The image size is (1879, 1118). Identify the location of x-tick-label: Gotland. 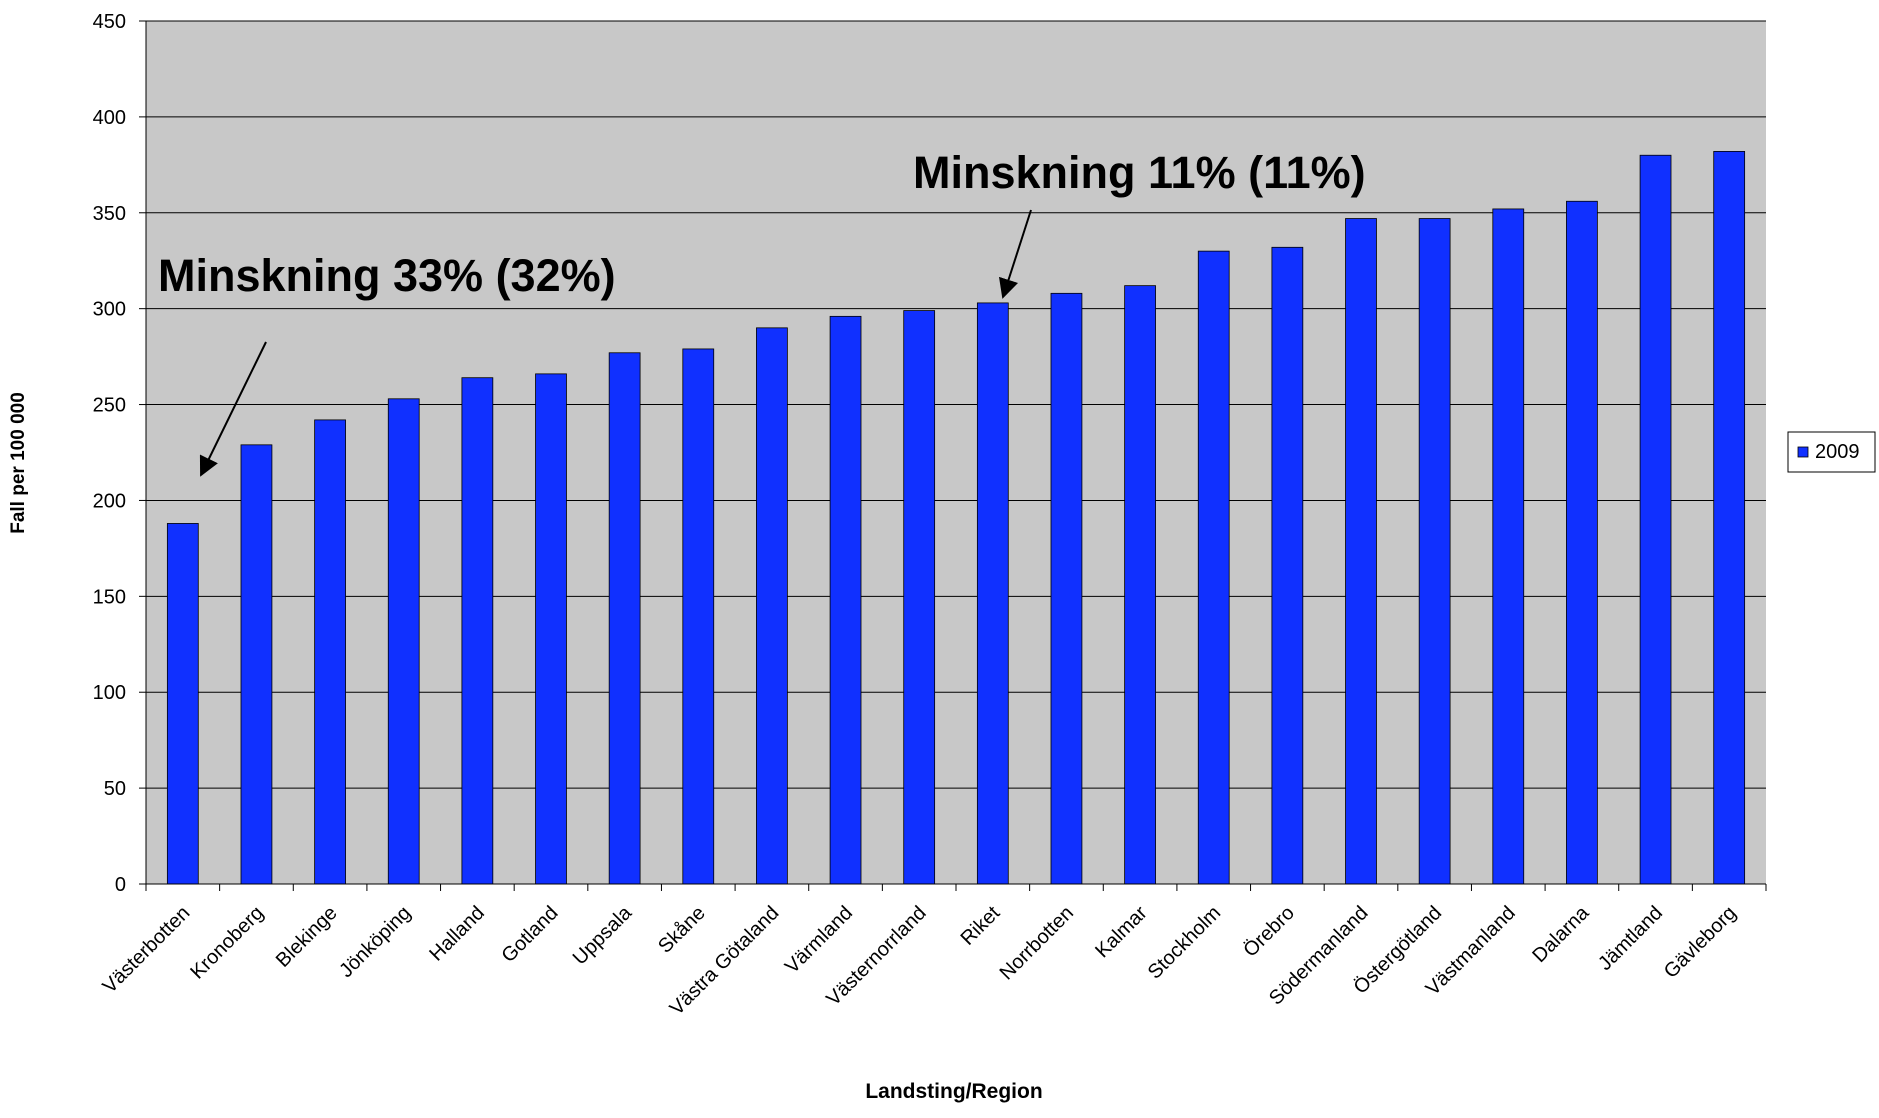
(529, 934).